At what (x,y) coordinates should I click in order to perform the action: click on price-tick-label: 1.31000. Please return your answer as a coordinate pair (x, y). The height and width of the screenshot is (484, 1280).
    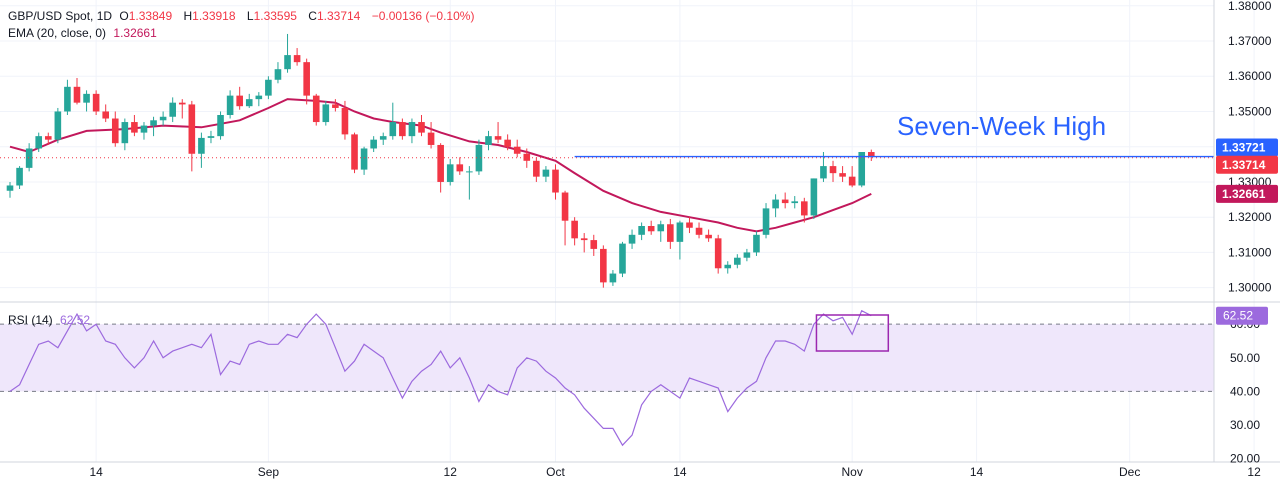
    Looking at the image, I should click on (1250, 252).